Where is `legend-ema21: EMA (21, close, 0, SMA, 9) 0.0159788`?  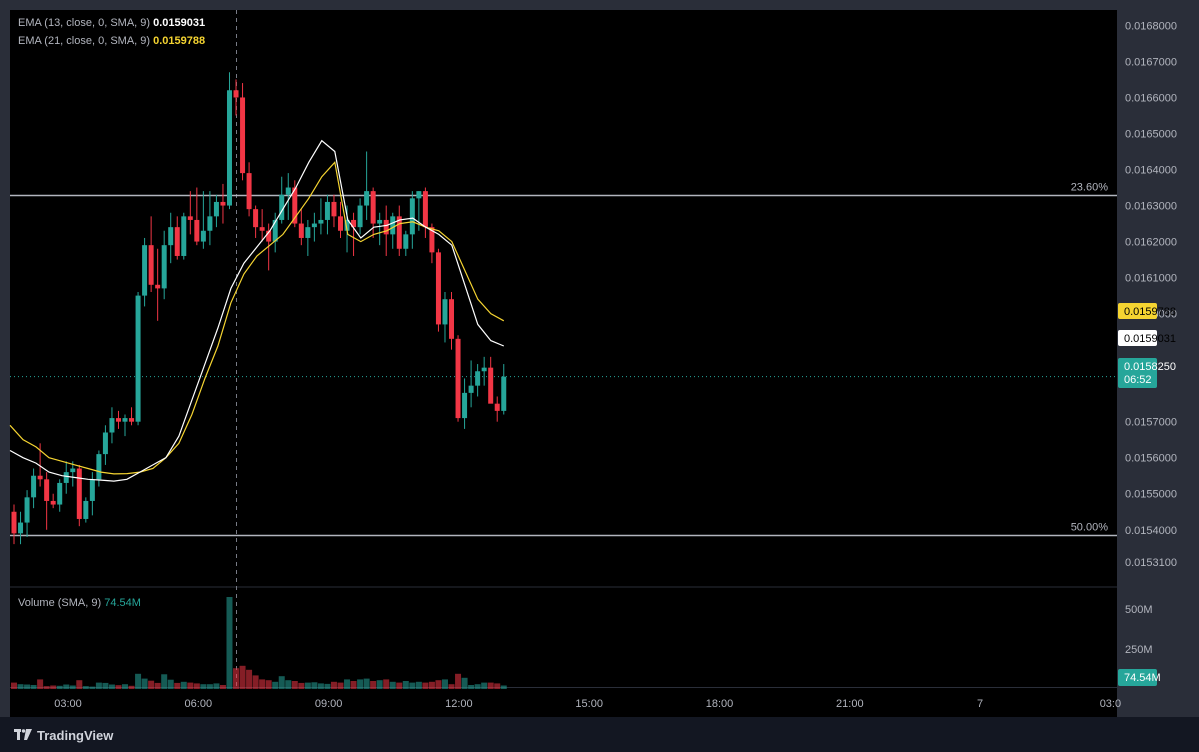 legend-ema21: EMA (21, close, 0, SMA, 9) 0.0159788 is located at coordinates (111, 41).